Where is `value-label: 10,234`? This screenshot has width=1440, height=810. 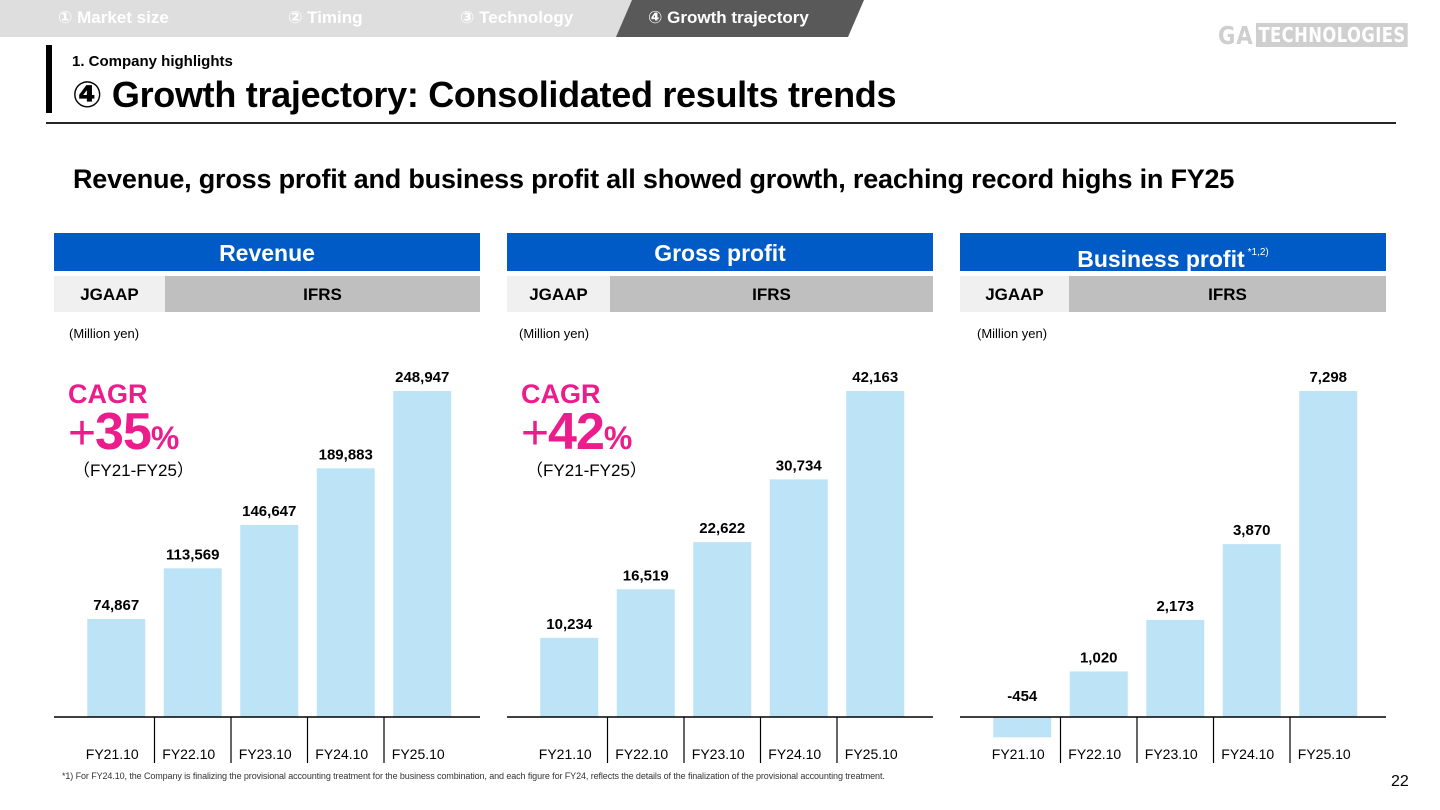
value-label: 10,234 is located at coordinates (569, 624).